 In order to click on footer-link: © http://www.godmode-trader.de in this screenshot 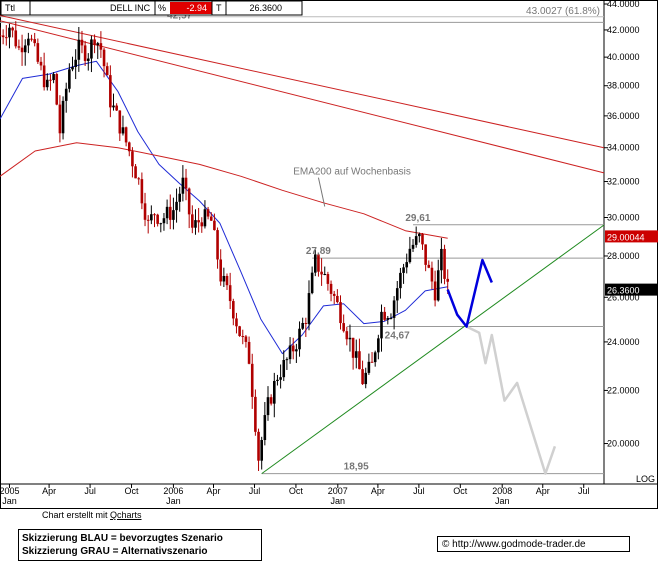, I will do `click(533, 544)`.